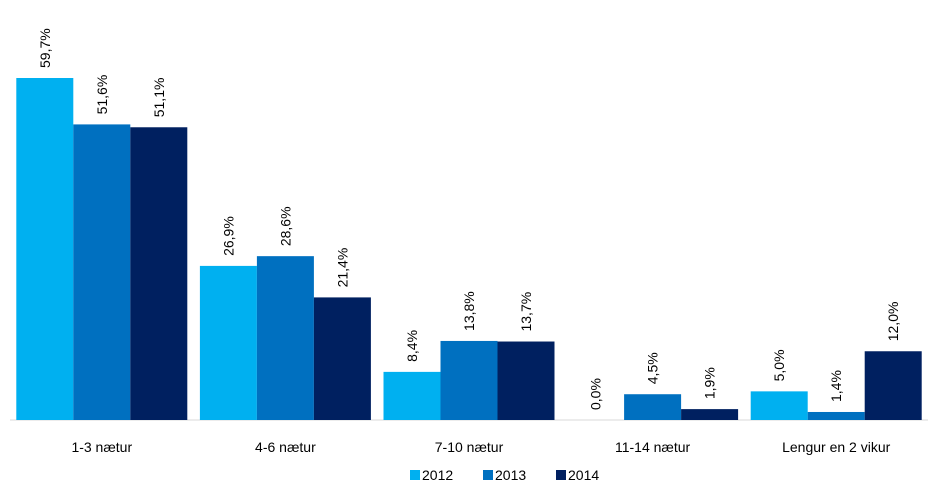 The image size is (934, 483). I want to click on value-label: 21,4%, so click(342, 268).